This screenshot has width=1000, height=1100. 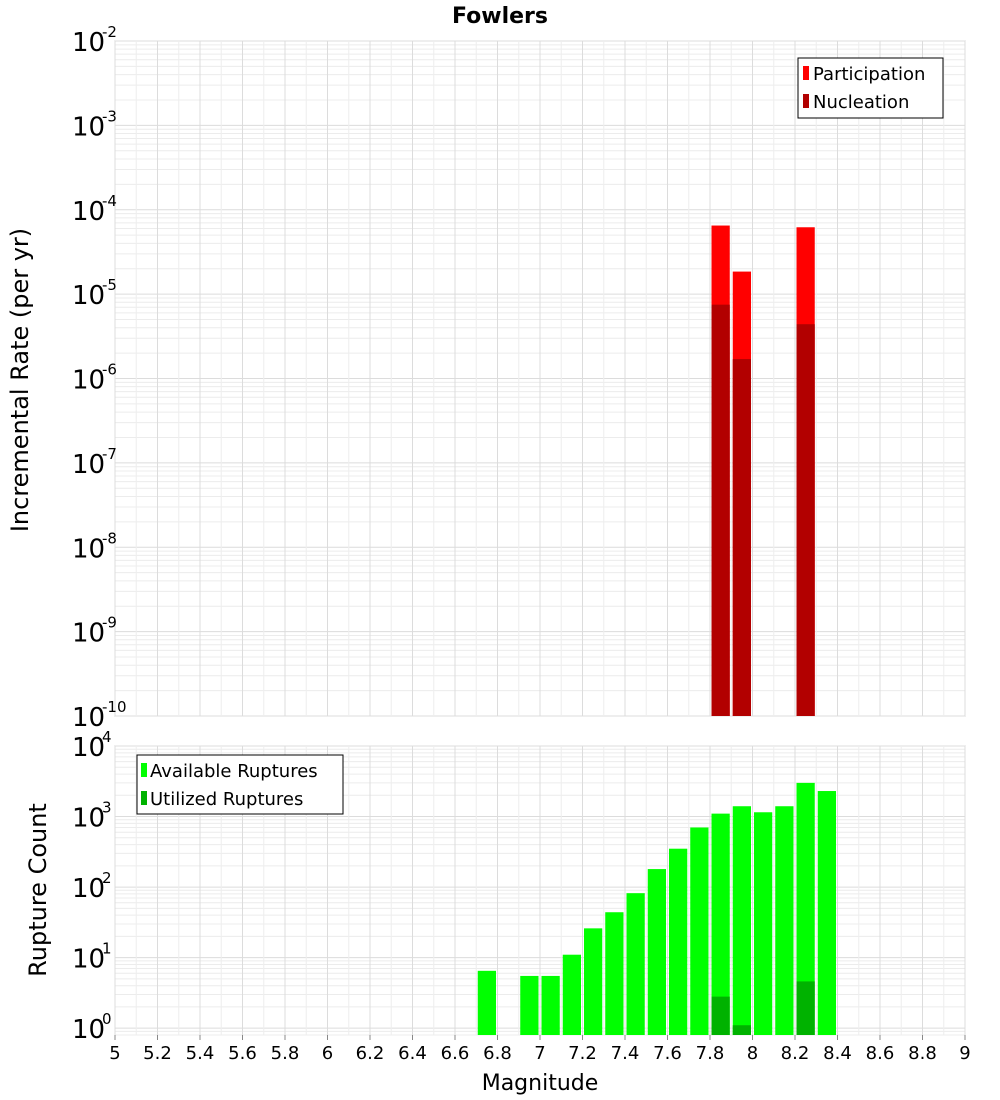 What do you see at coordinates (370, 1053) in the screenshot?
I see `x-tick-label: 6.2` at bounding box center [370, 1053].